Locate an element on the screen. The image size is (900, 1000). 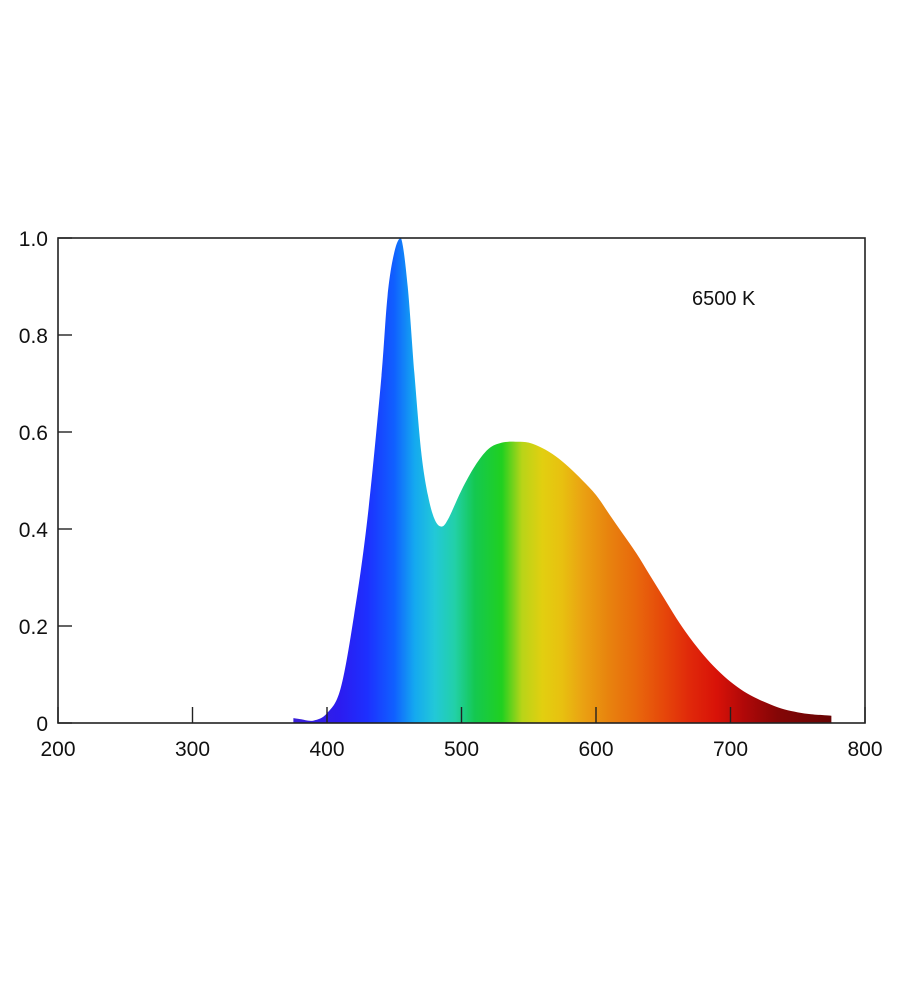
y-tick-label: 0 is located at coordinates (42, 724).